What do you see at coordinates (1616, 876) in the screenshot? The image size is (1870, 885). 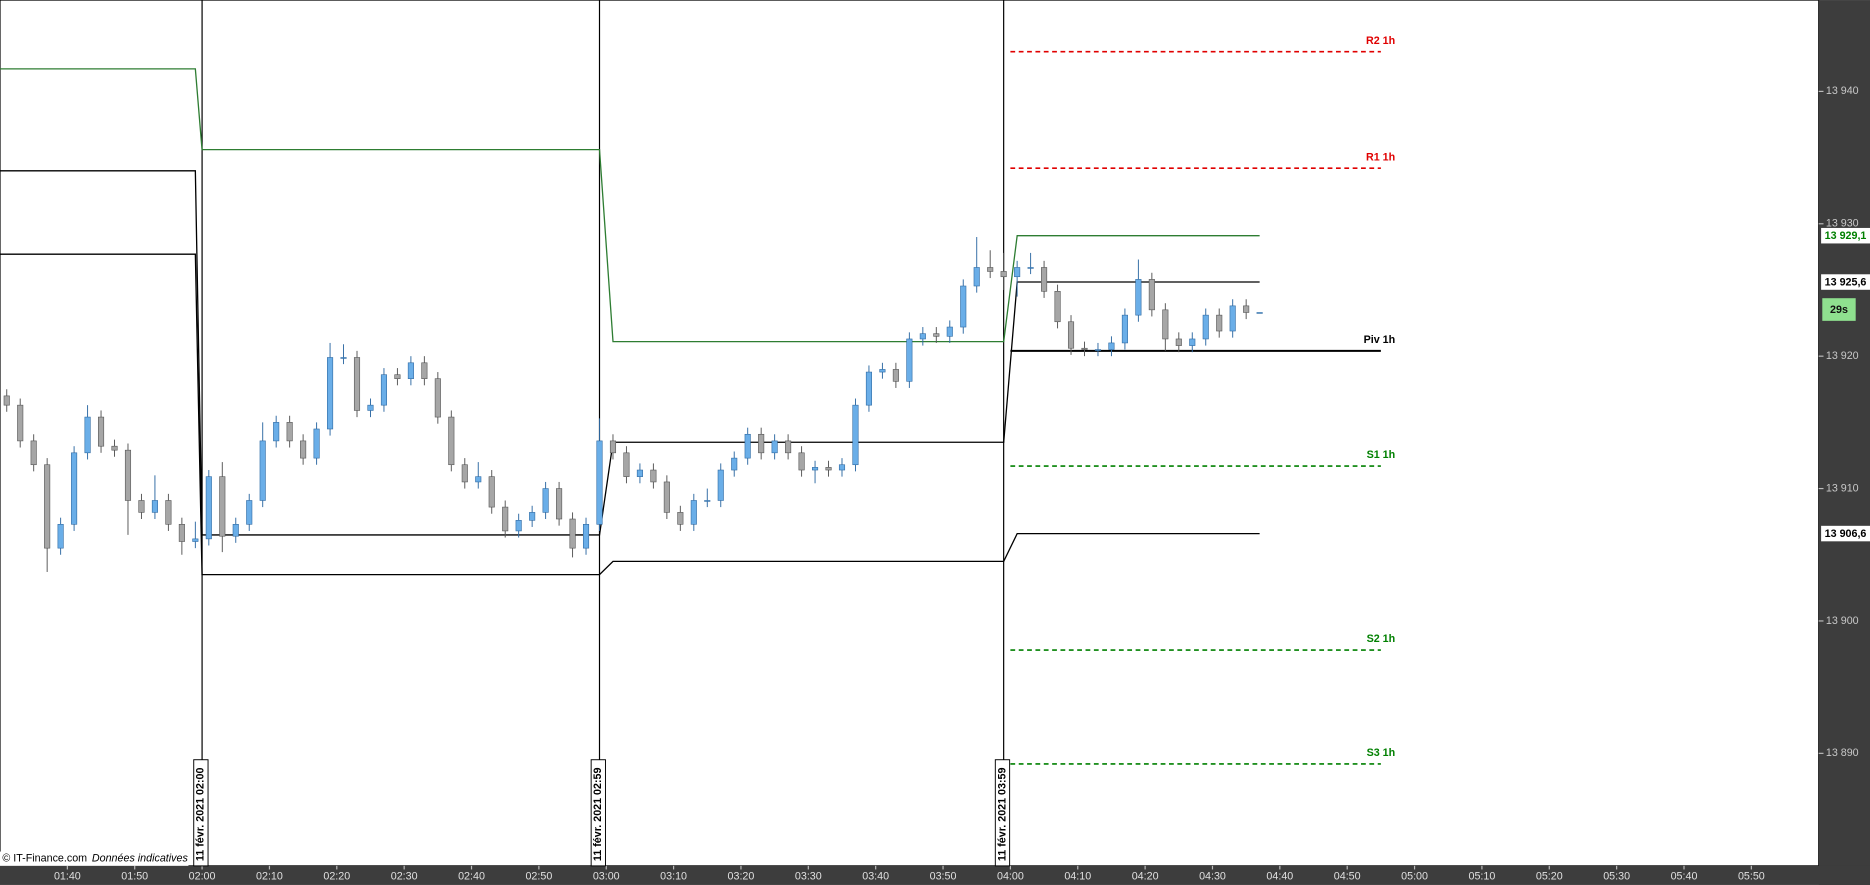 I see `x-tick-label: 05:30` at bounding box center [1616, 876].